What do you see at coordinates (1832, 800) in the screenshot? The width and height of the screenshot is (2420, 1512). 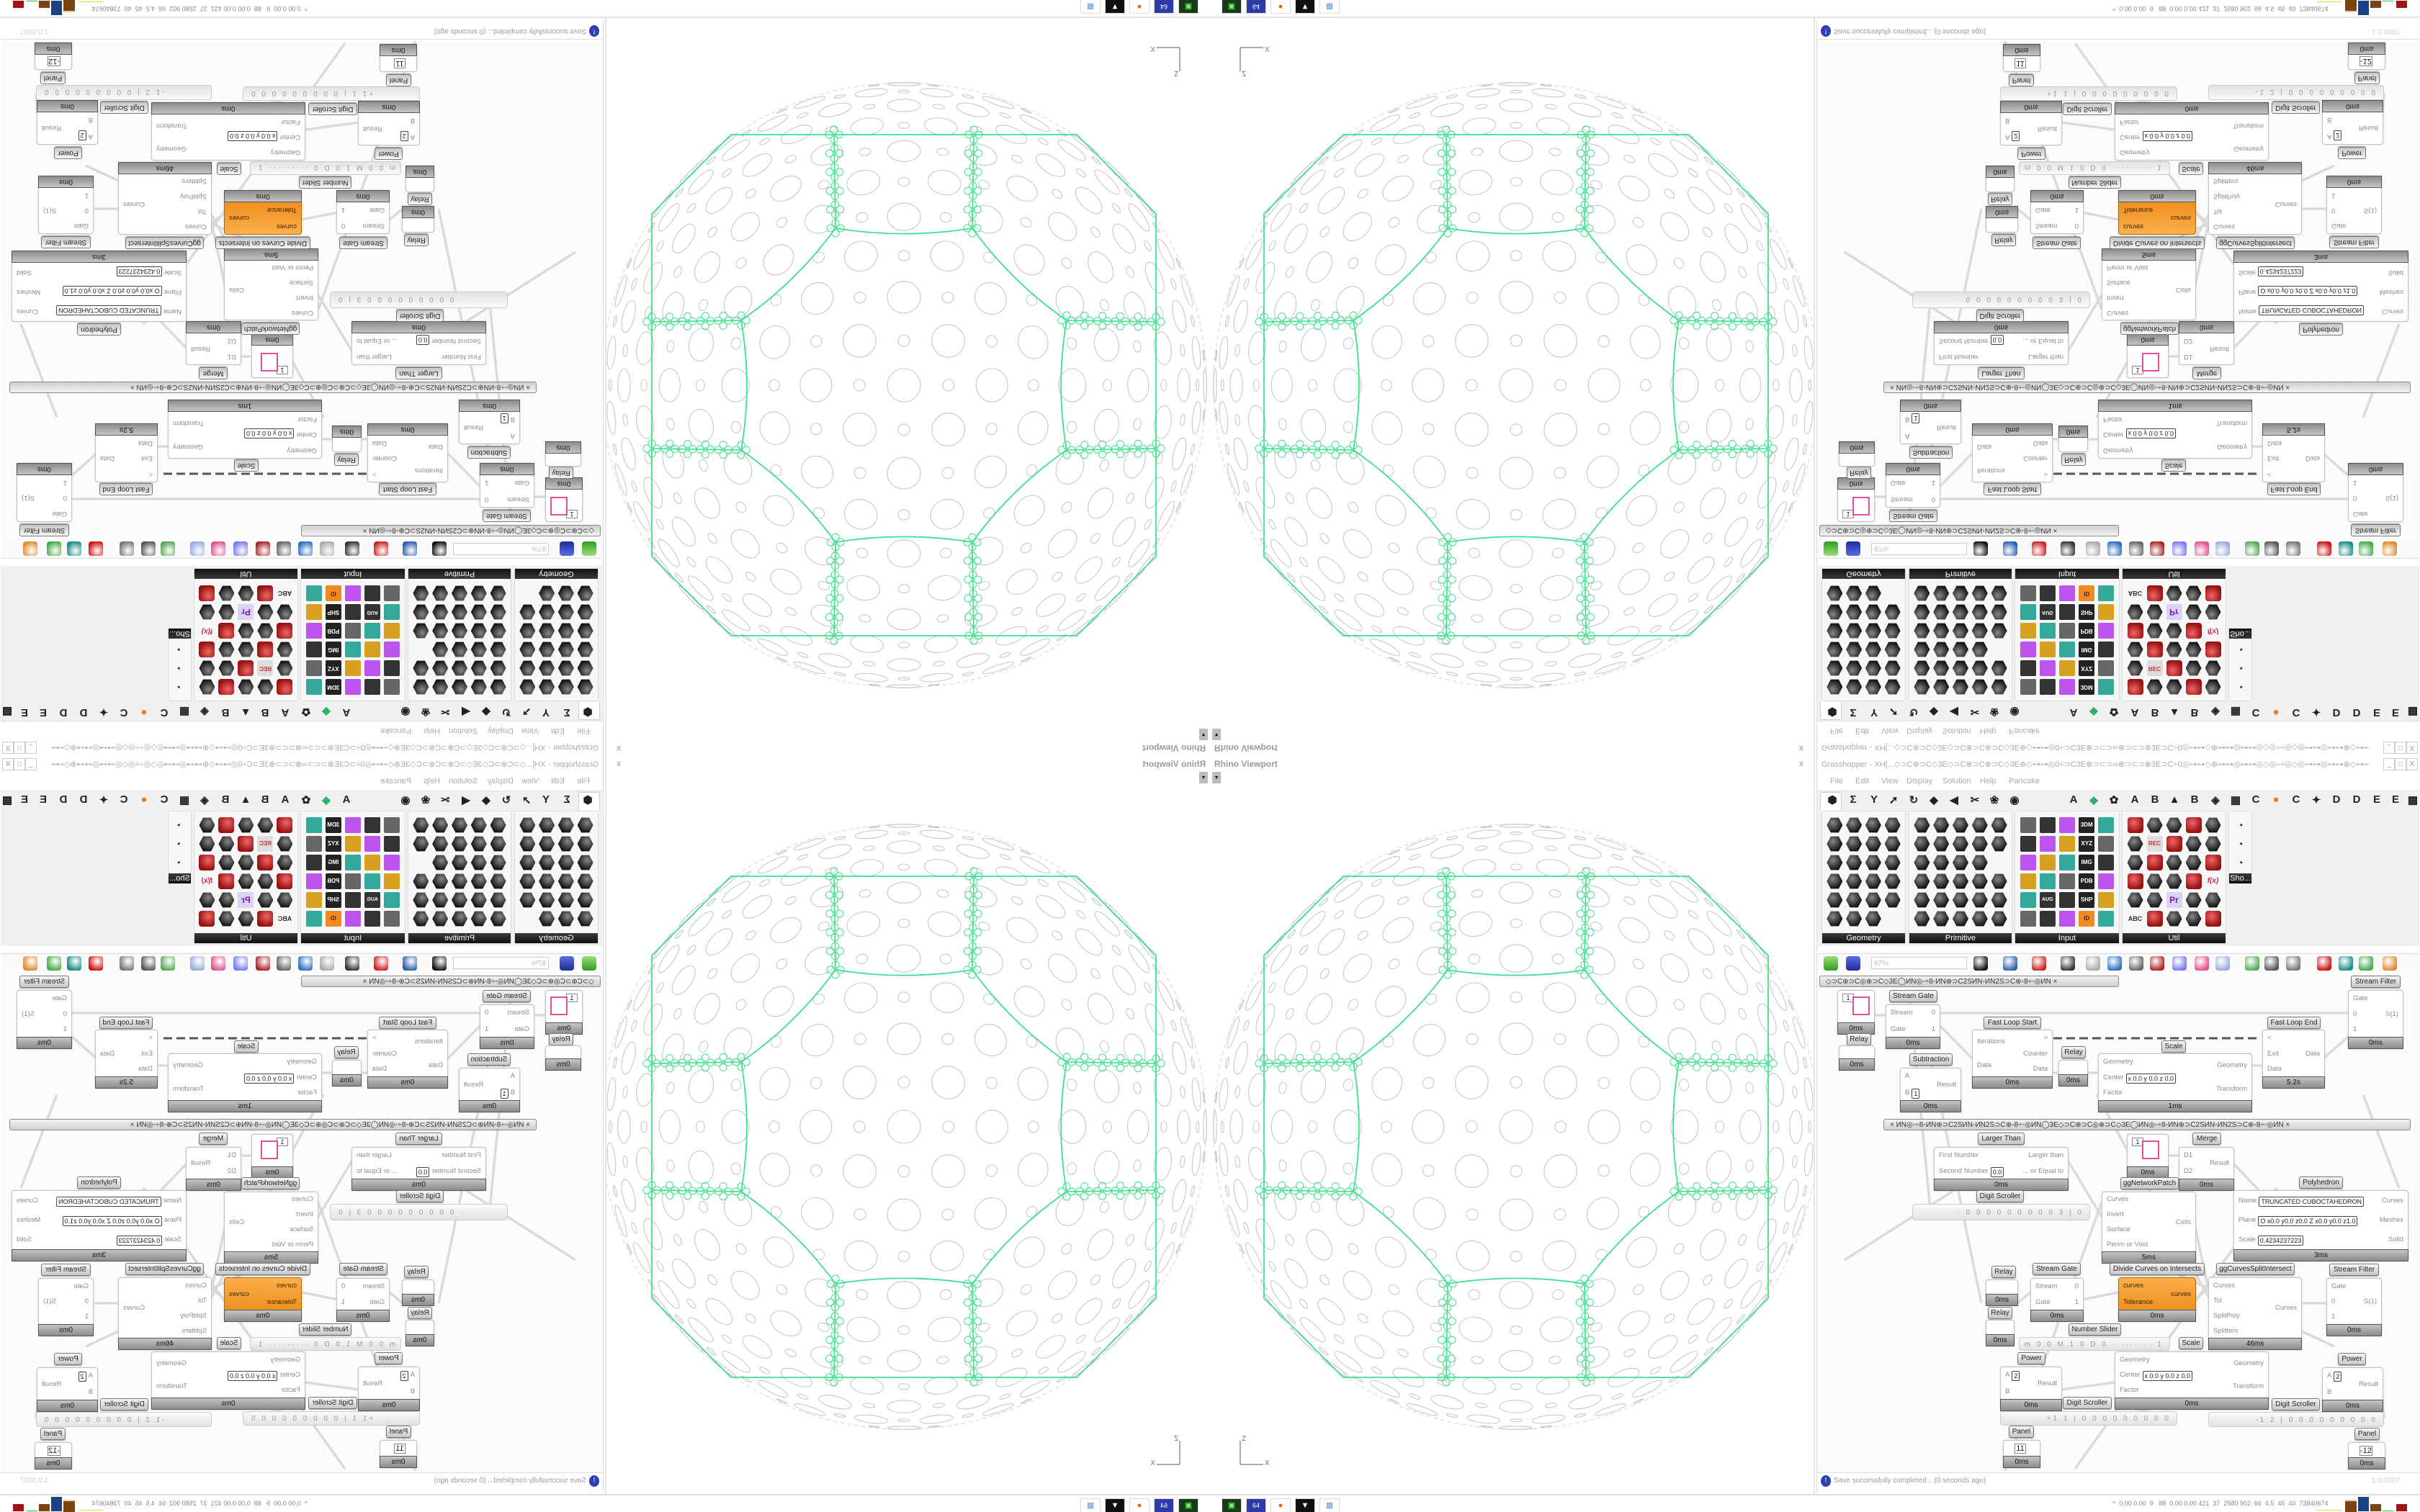 I see `tab-0: ⬢` at bounding box center [1832, 800].